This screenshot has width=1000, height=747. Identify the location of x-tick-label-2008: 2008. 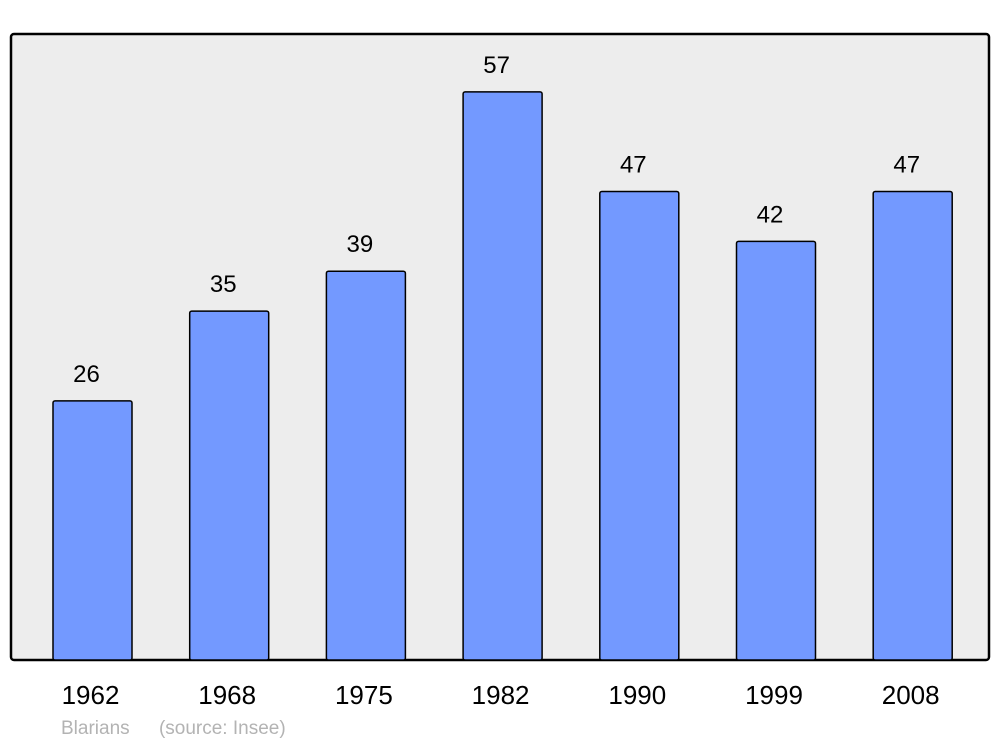
(911, 695).